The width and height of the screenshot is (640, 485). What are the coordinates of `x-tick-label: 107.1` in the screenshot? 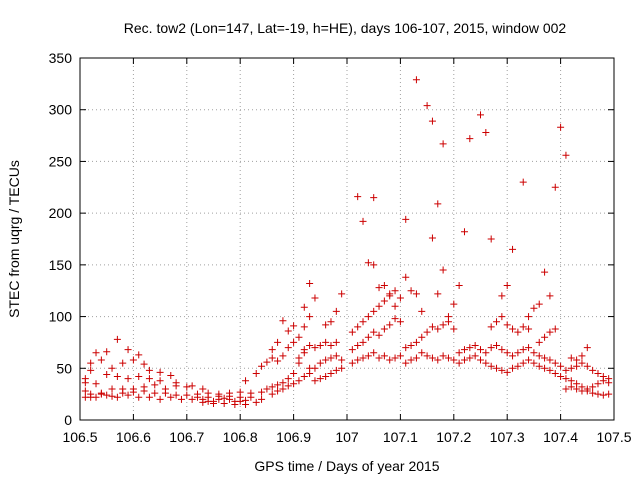 It's located at (400, 437).